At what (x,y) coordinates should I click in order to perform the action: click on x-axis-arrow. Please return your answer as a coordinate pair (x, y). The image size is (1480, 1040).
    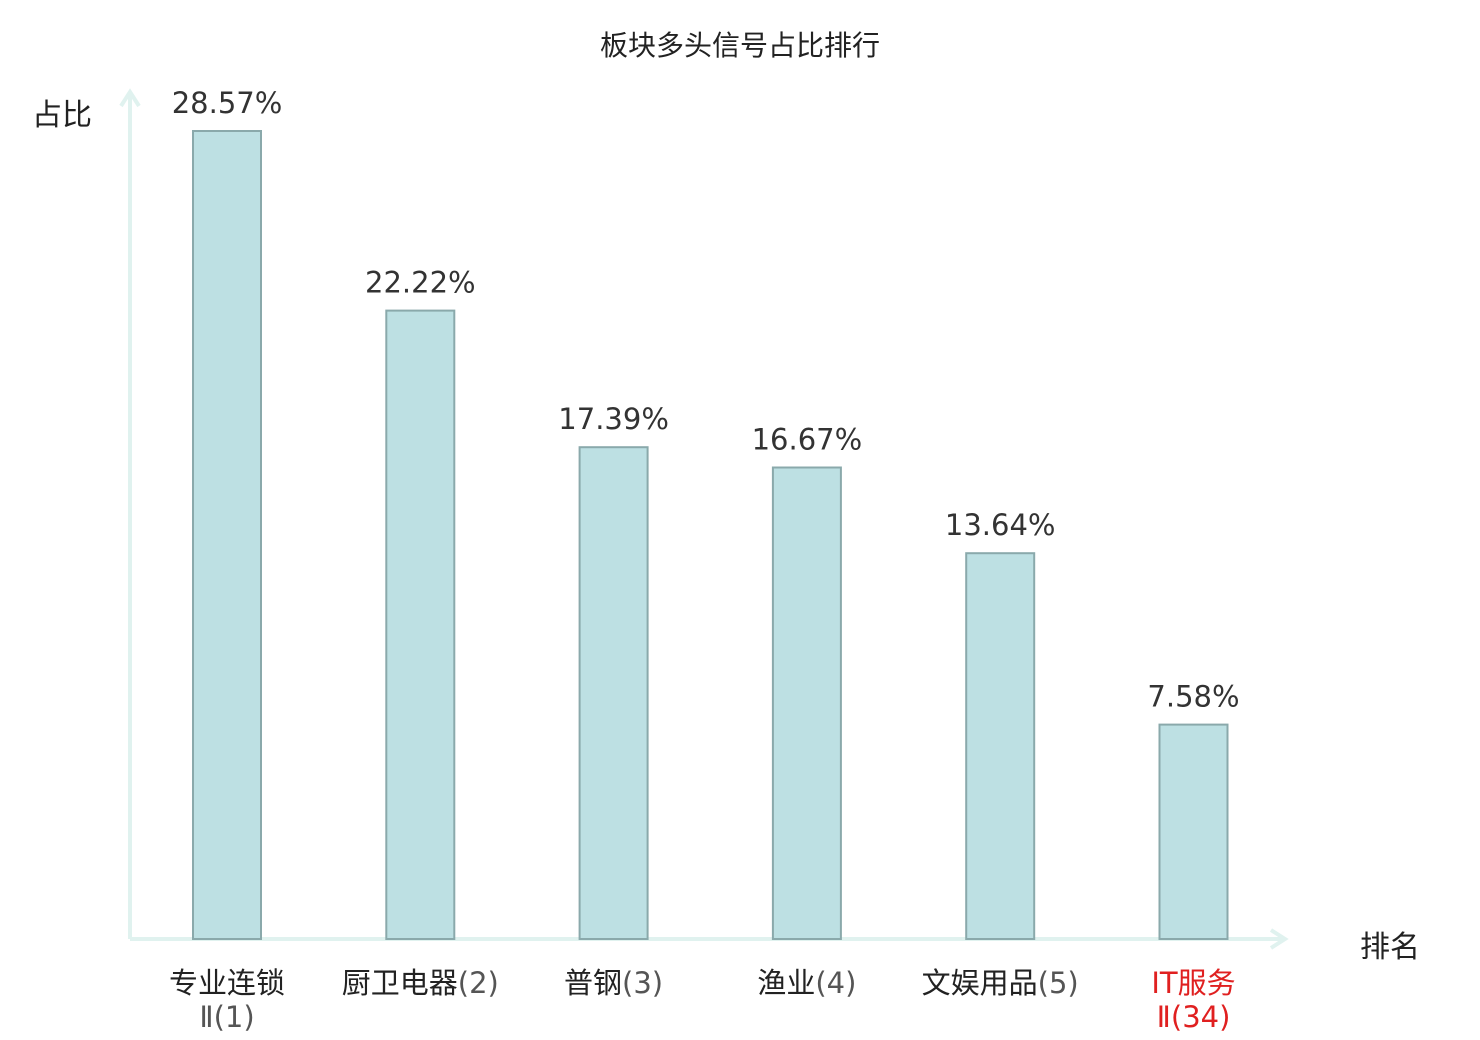
    Looking at the image, I should click on (1279, 939).